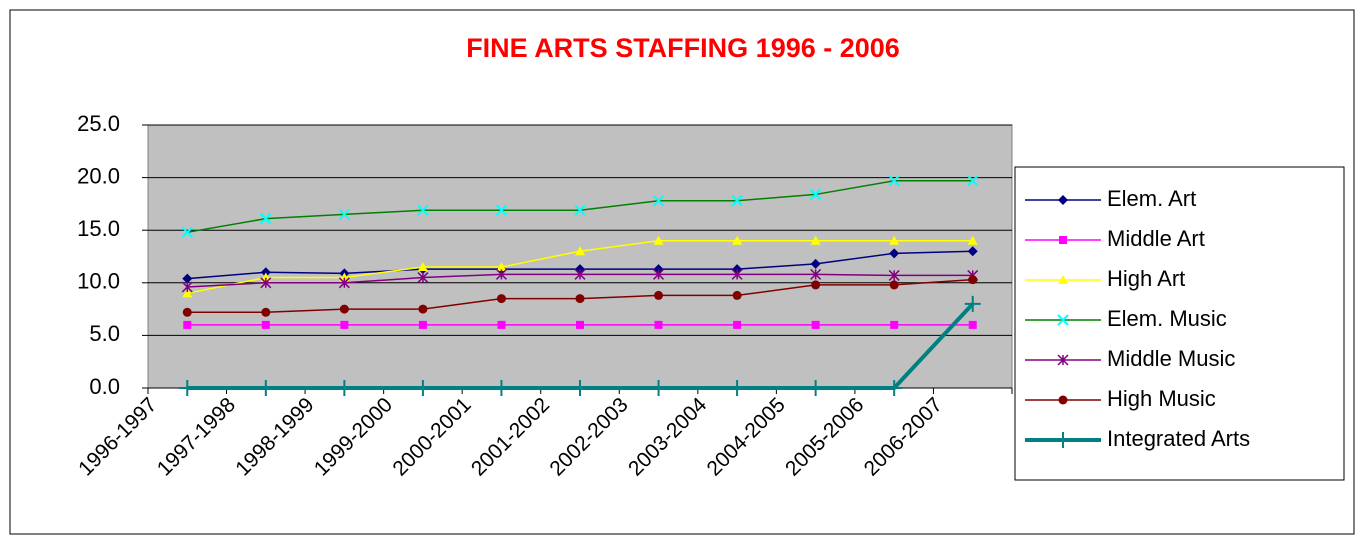  I want to click on chart-title: FINE ARTS STAFFING 1996 - 2006, so click(683, 48).